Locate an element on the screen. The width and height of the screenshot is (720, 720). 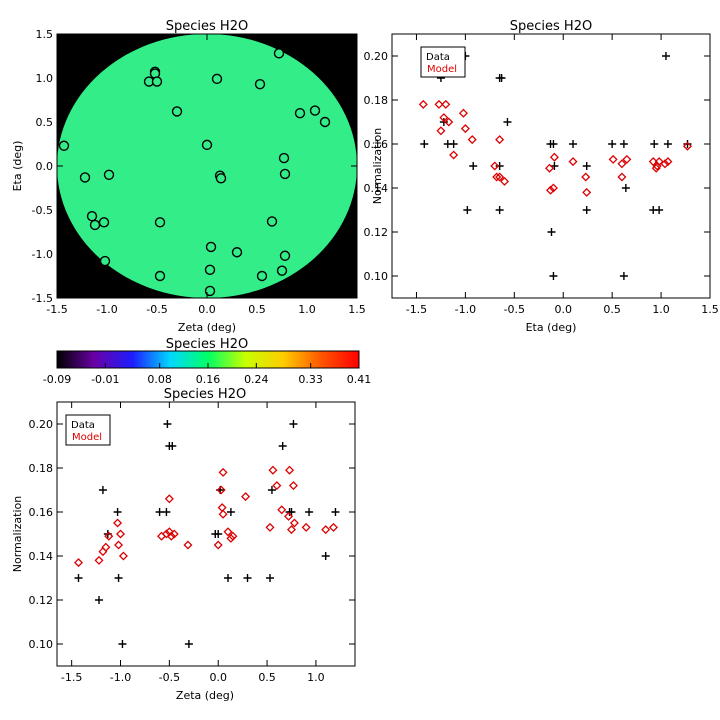
zeta-scatter-xtick-label: 1.0 is located at coordinates (316, 677).